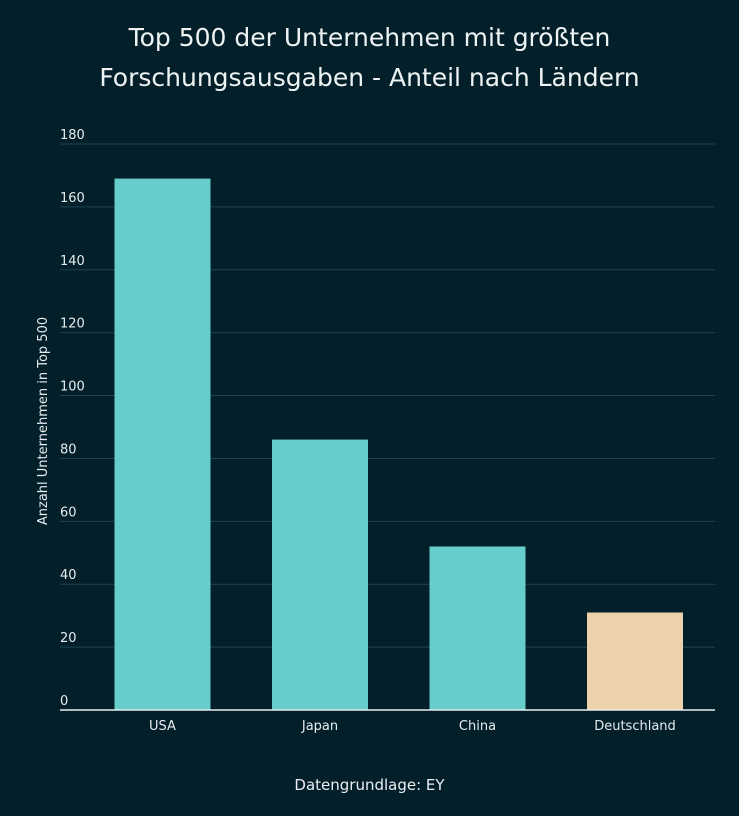 The width and height of the screenshot is (739, 816). I want to click on bar-usa, so click(162, 444).